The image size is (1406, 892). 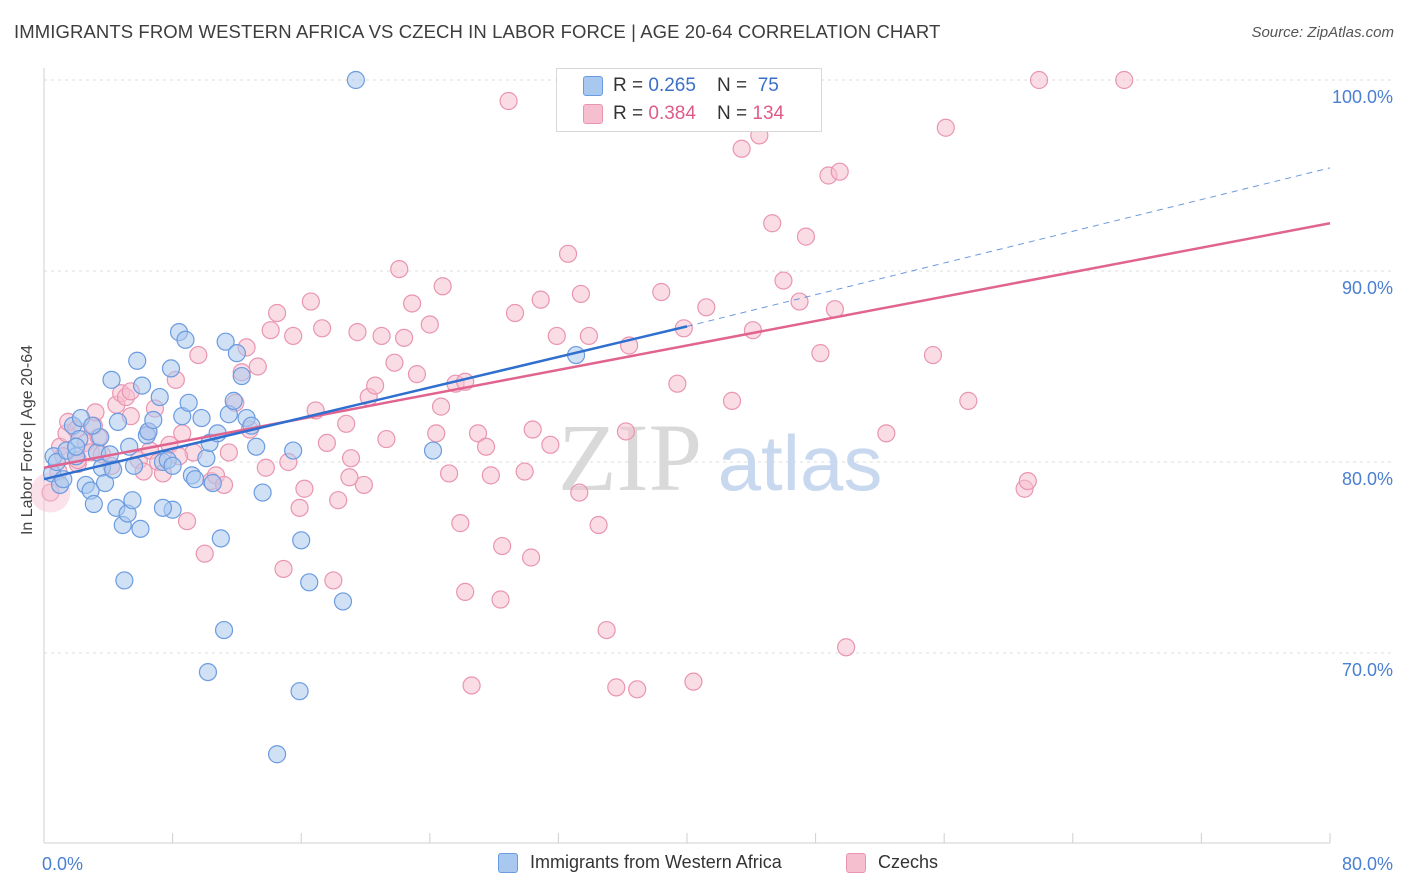 I want to click on y-tick-label-100: 100.0%, so click(x=1362, y=97).